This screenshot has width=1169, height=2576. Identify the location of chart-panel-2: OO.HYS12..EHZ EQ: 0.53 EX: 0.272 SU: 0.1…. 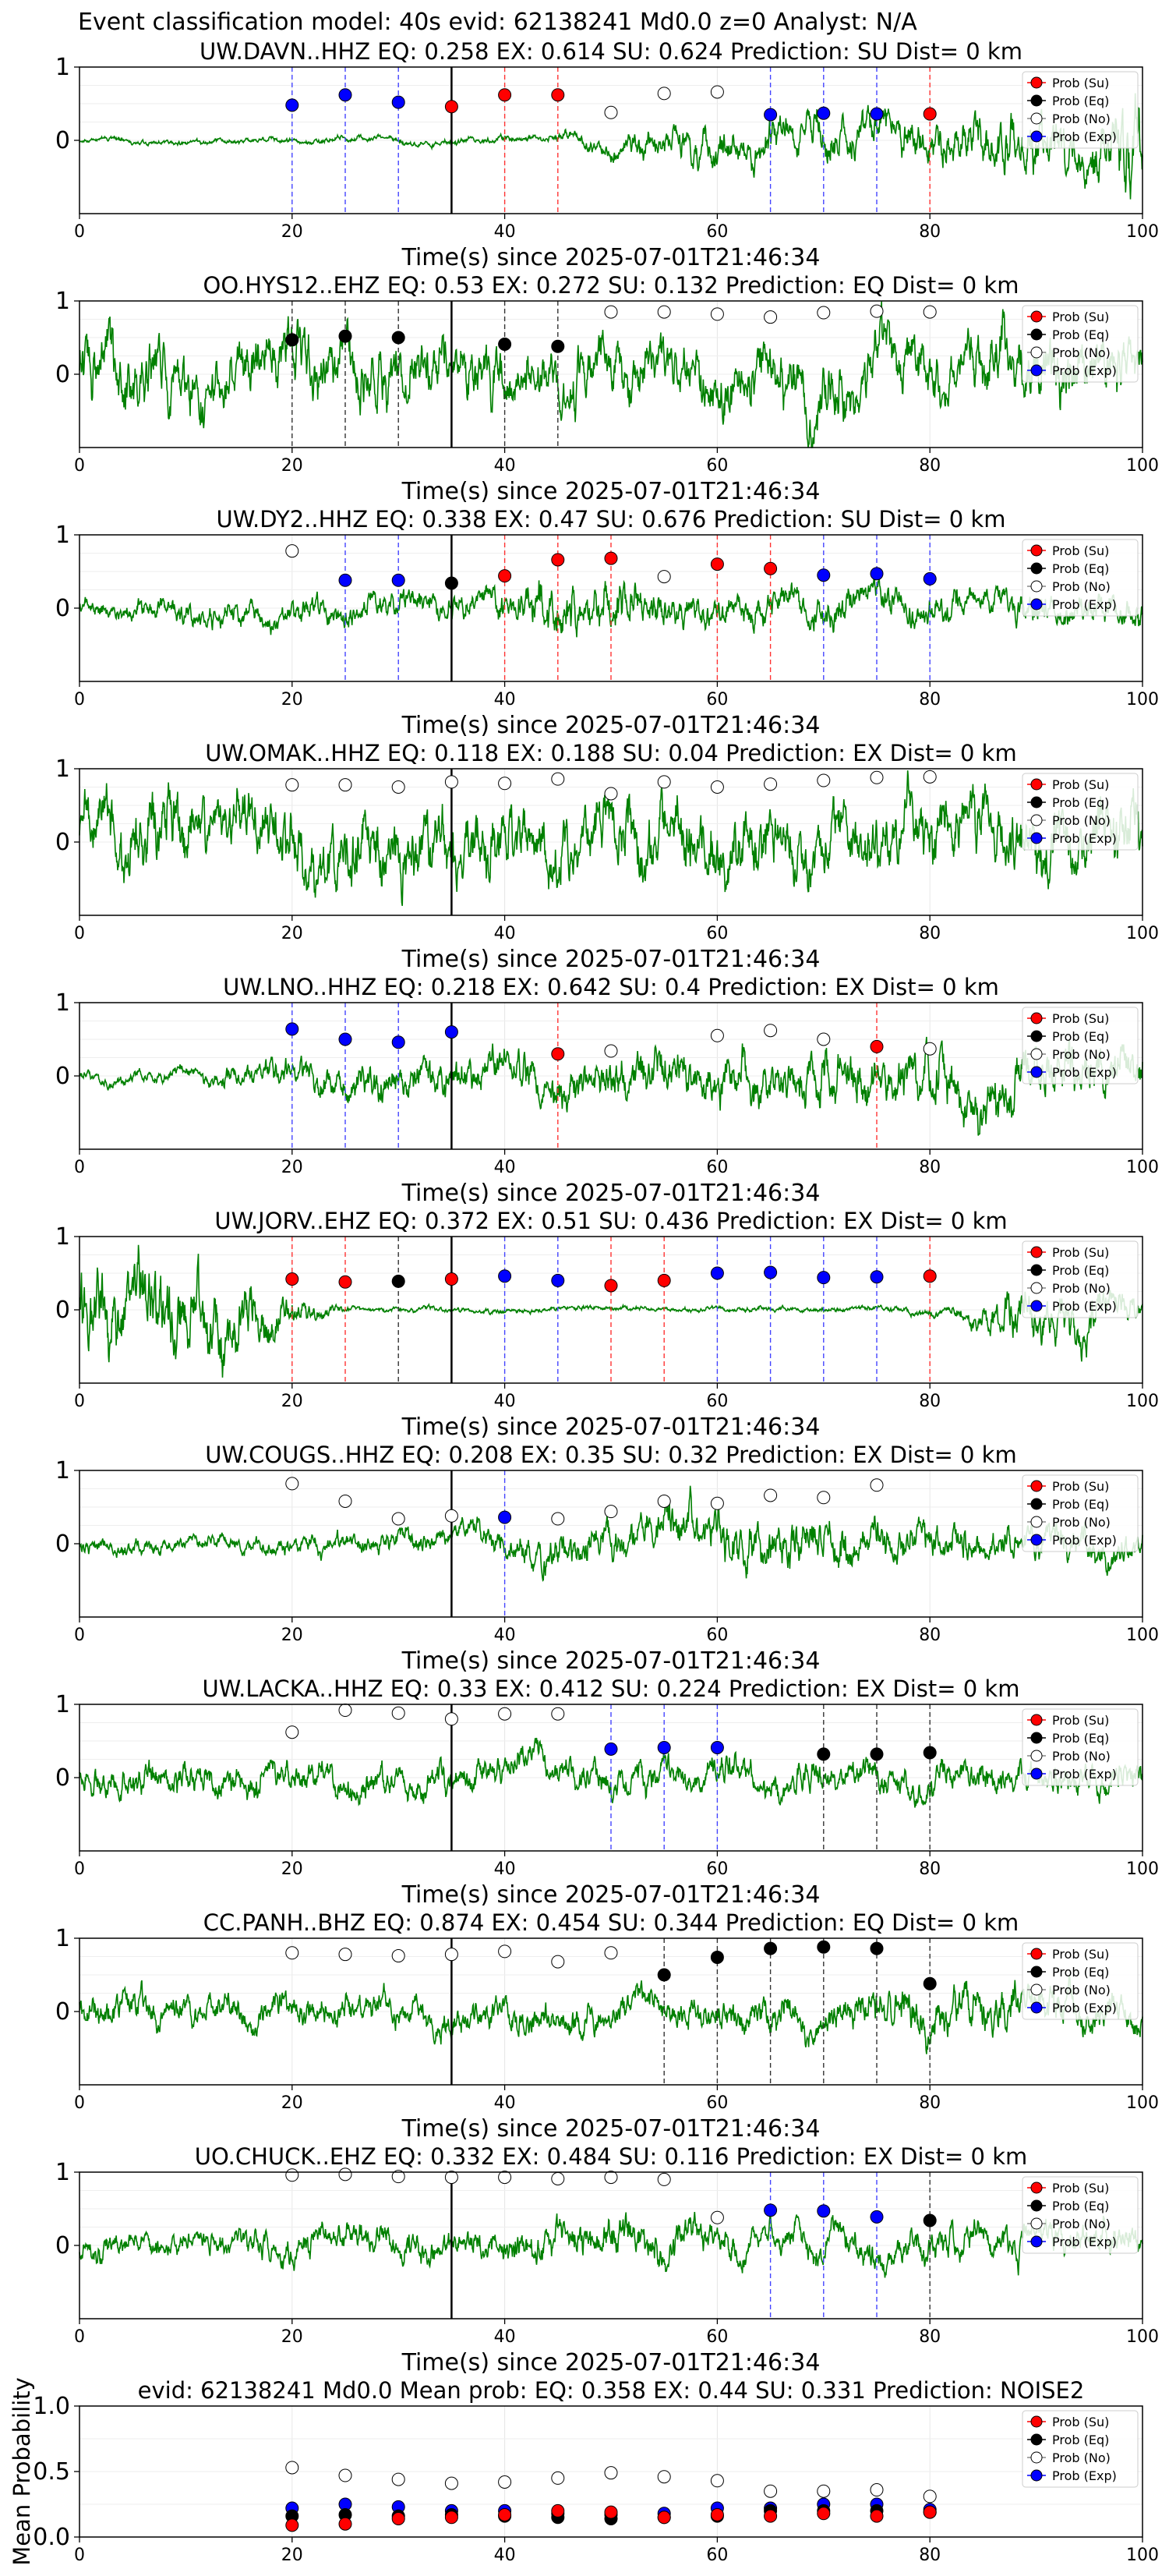
(607, 388).